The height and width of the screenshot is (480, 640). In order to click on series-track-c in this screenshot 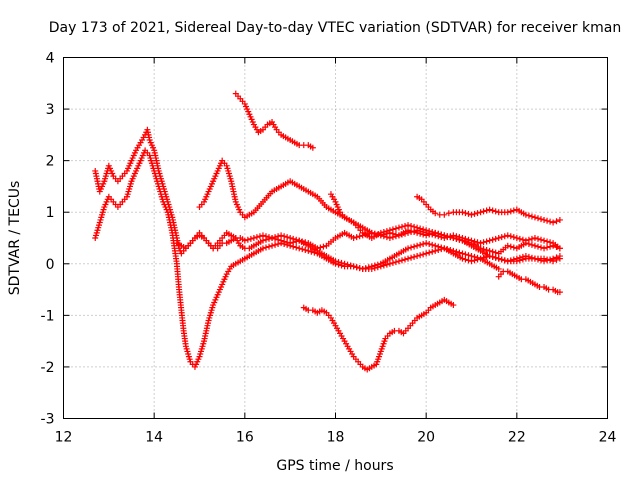, I will do `click(337, 250)`.